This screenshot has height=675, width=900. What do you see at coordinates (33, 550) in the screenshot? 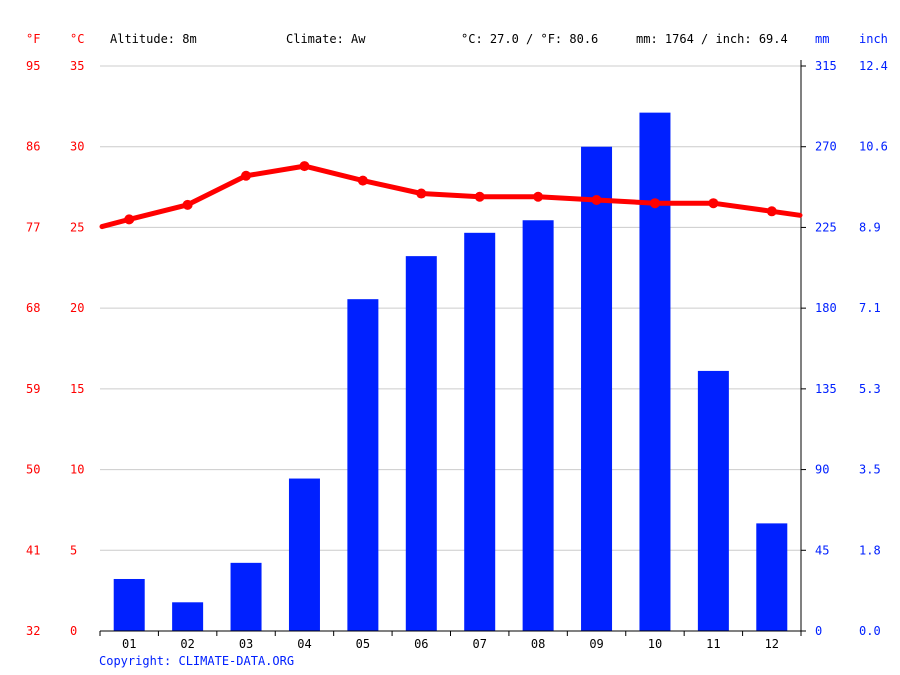
I see `tick-label-fahrenheit: 41` at bounding box center [33, 550].